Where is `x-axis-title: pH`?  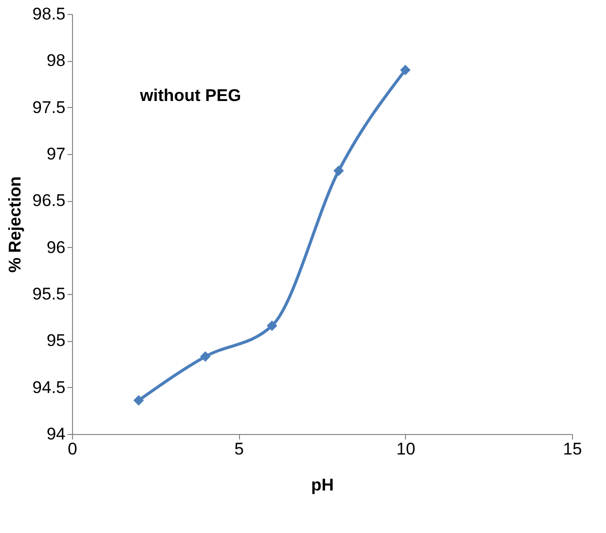
x-axis-title: pH is located at coordinates (322, 485).